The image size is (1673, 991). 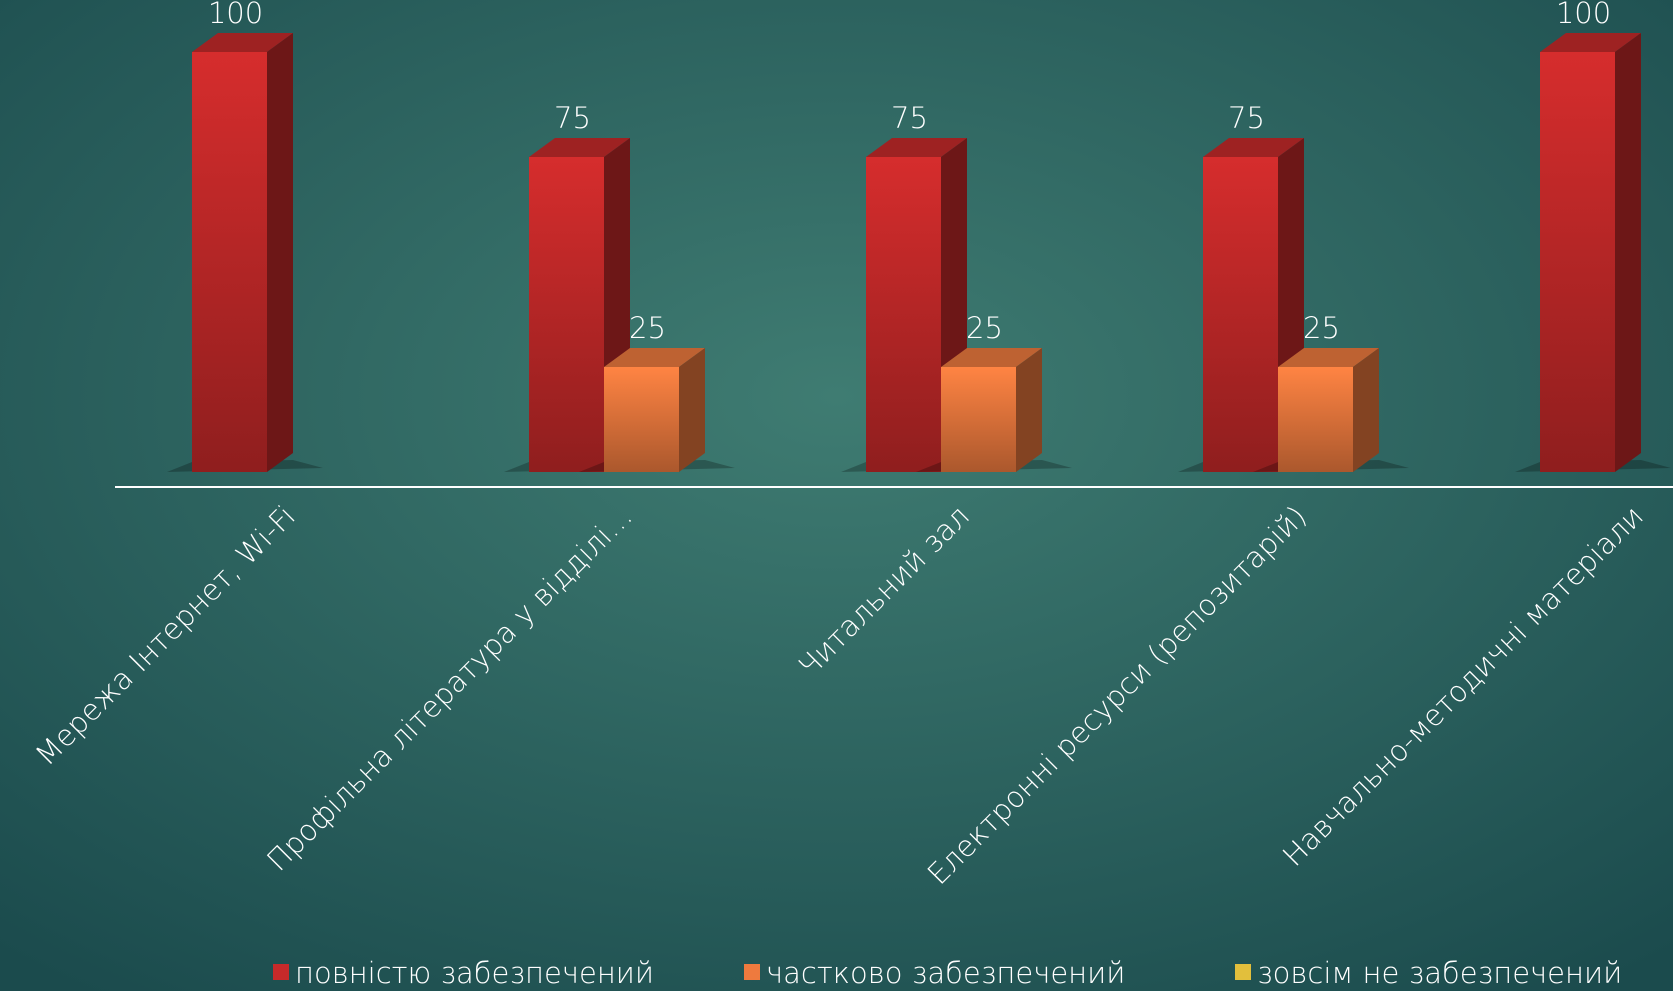 What do you see at coordinates (1439, 973) in the screenshot?
I see `legend-label: зовсім не забезпечений` at bounding box center [1439, 973].